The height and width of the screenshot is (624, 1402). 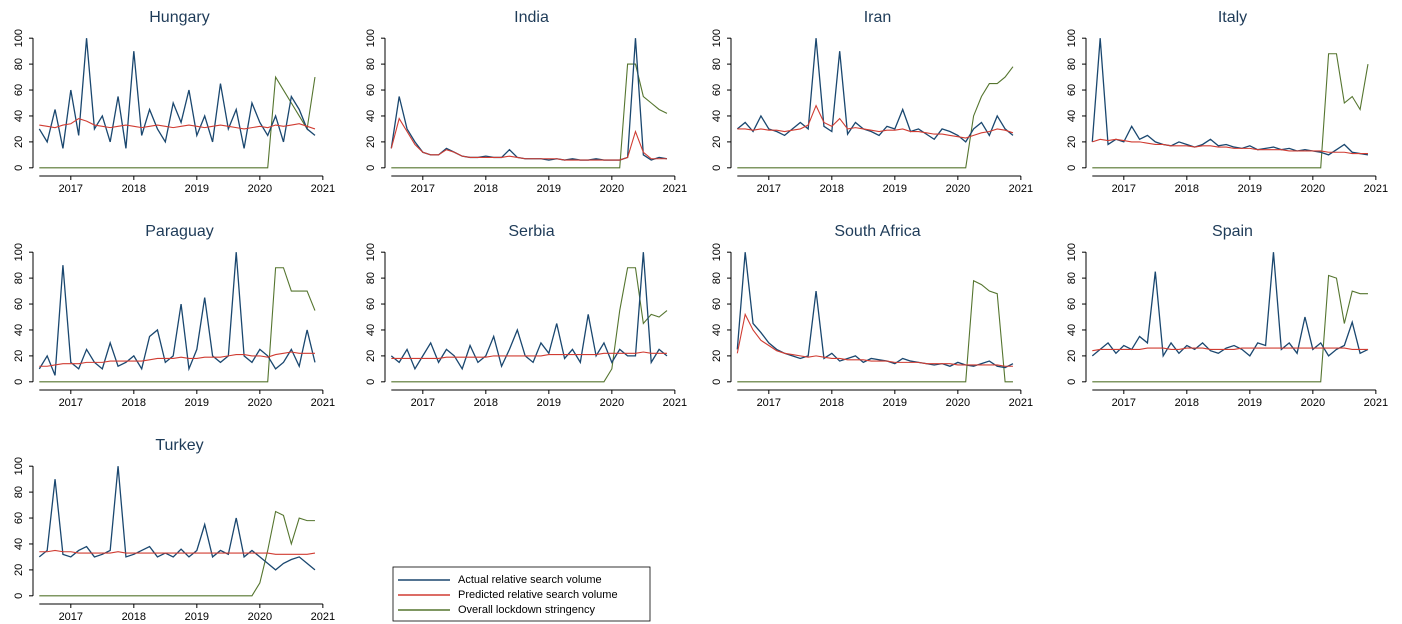 What do you see at coordinates (878, 17) in the screenshot?
I see `panel-title: Iran` at bounding box center [878, 17].